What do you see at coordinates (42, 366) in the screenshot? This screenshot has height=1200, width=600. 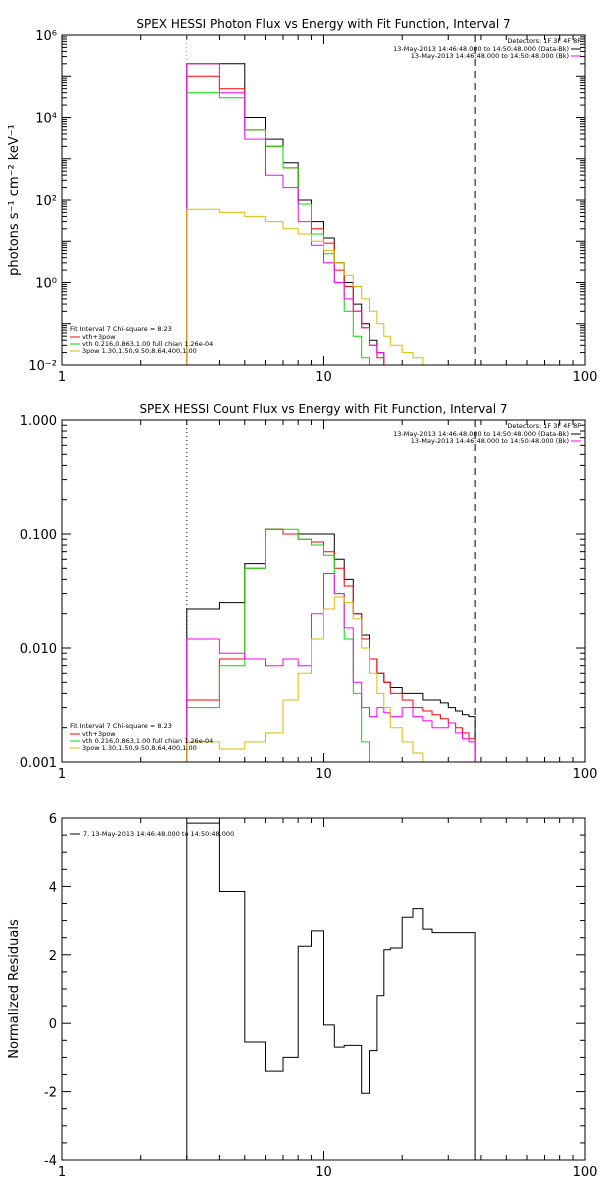 I see `y-tick-label: 10⁻²` at bounding box center [42, 366].